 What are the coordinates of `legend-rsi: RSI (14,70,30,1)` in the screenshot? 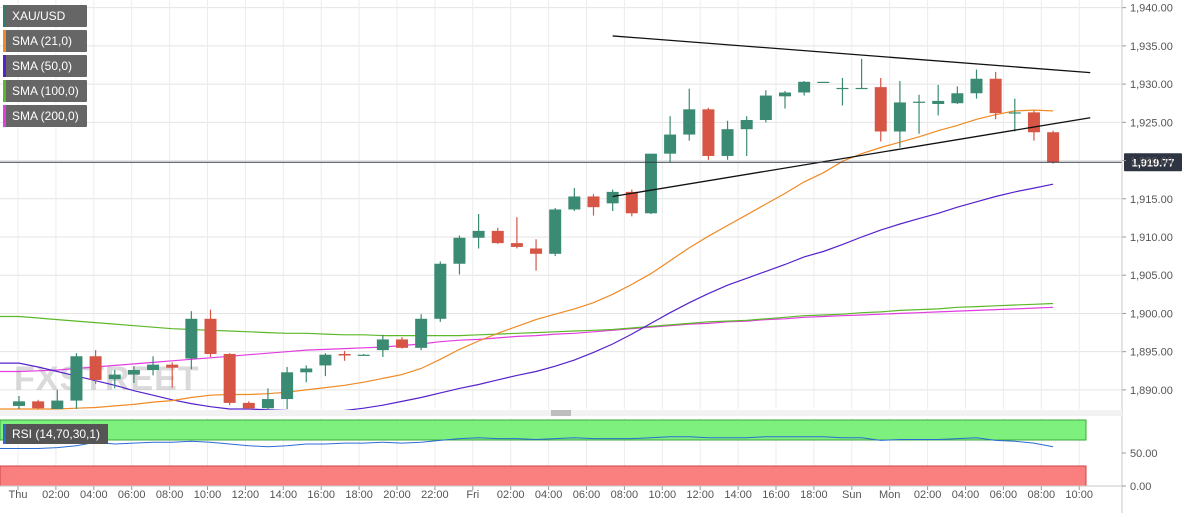 It's located at (56, 434).